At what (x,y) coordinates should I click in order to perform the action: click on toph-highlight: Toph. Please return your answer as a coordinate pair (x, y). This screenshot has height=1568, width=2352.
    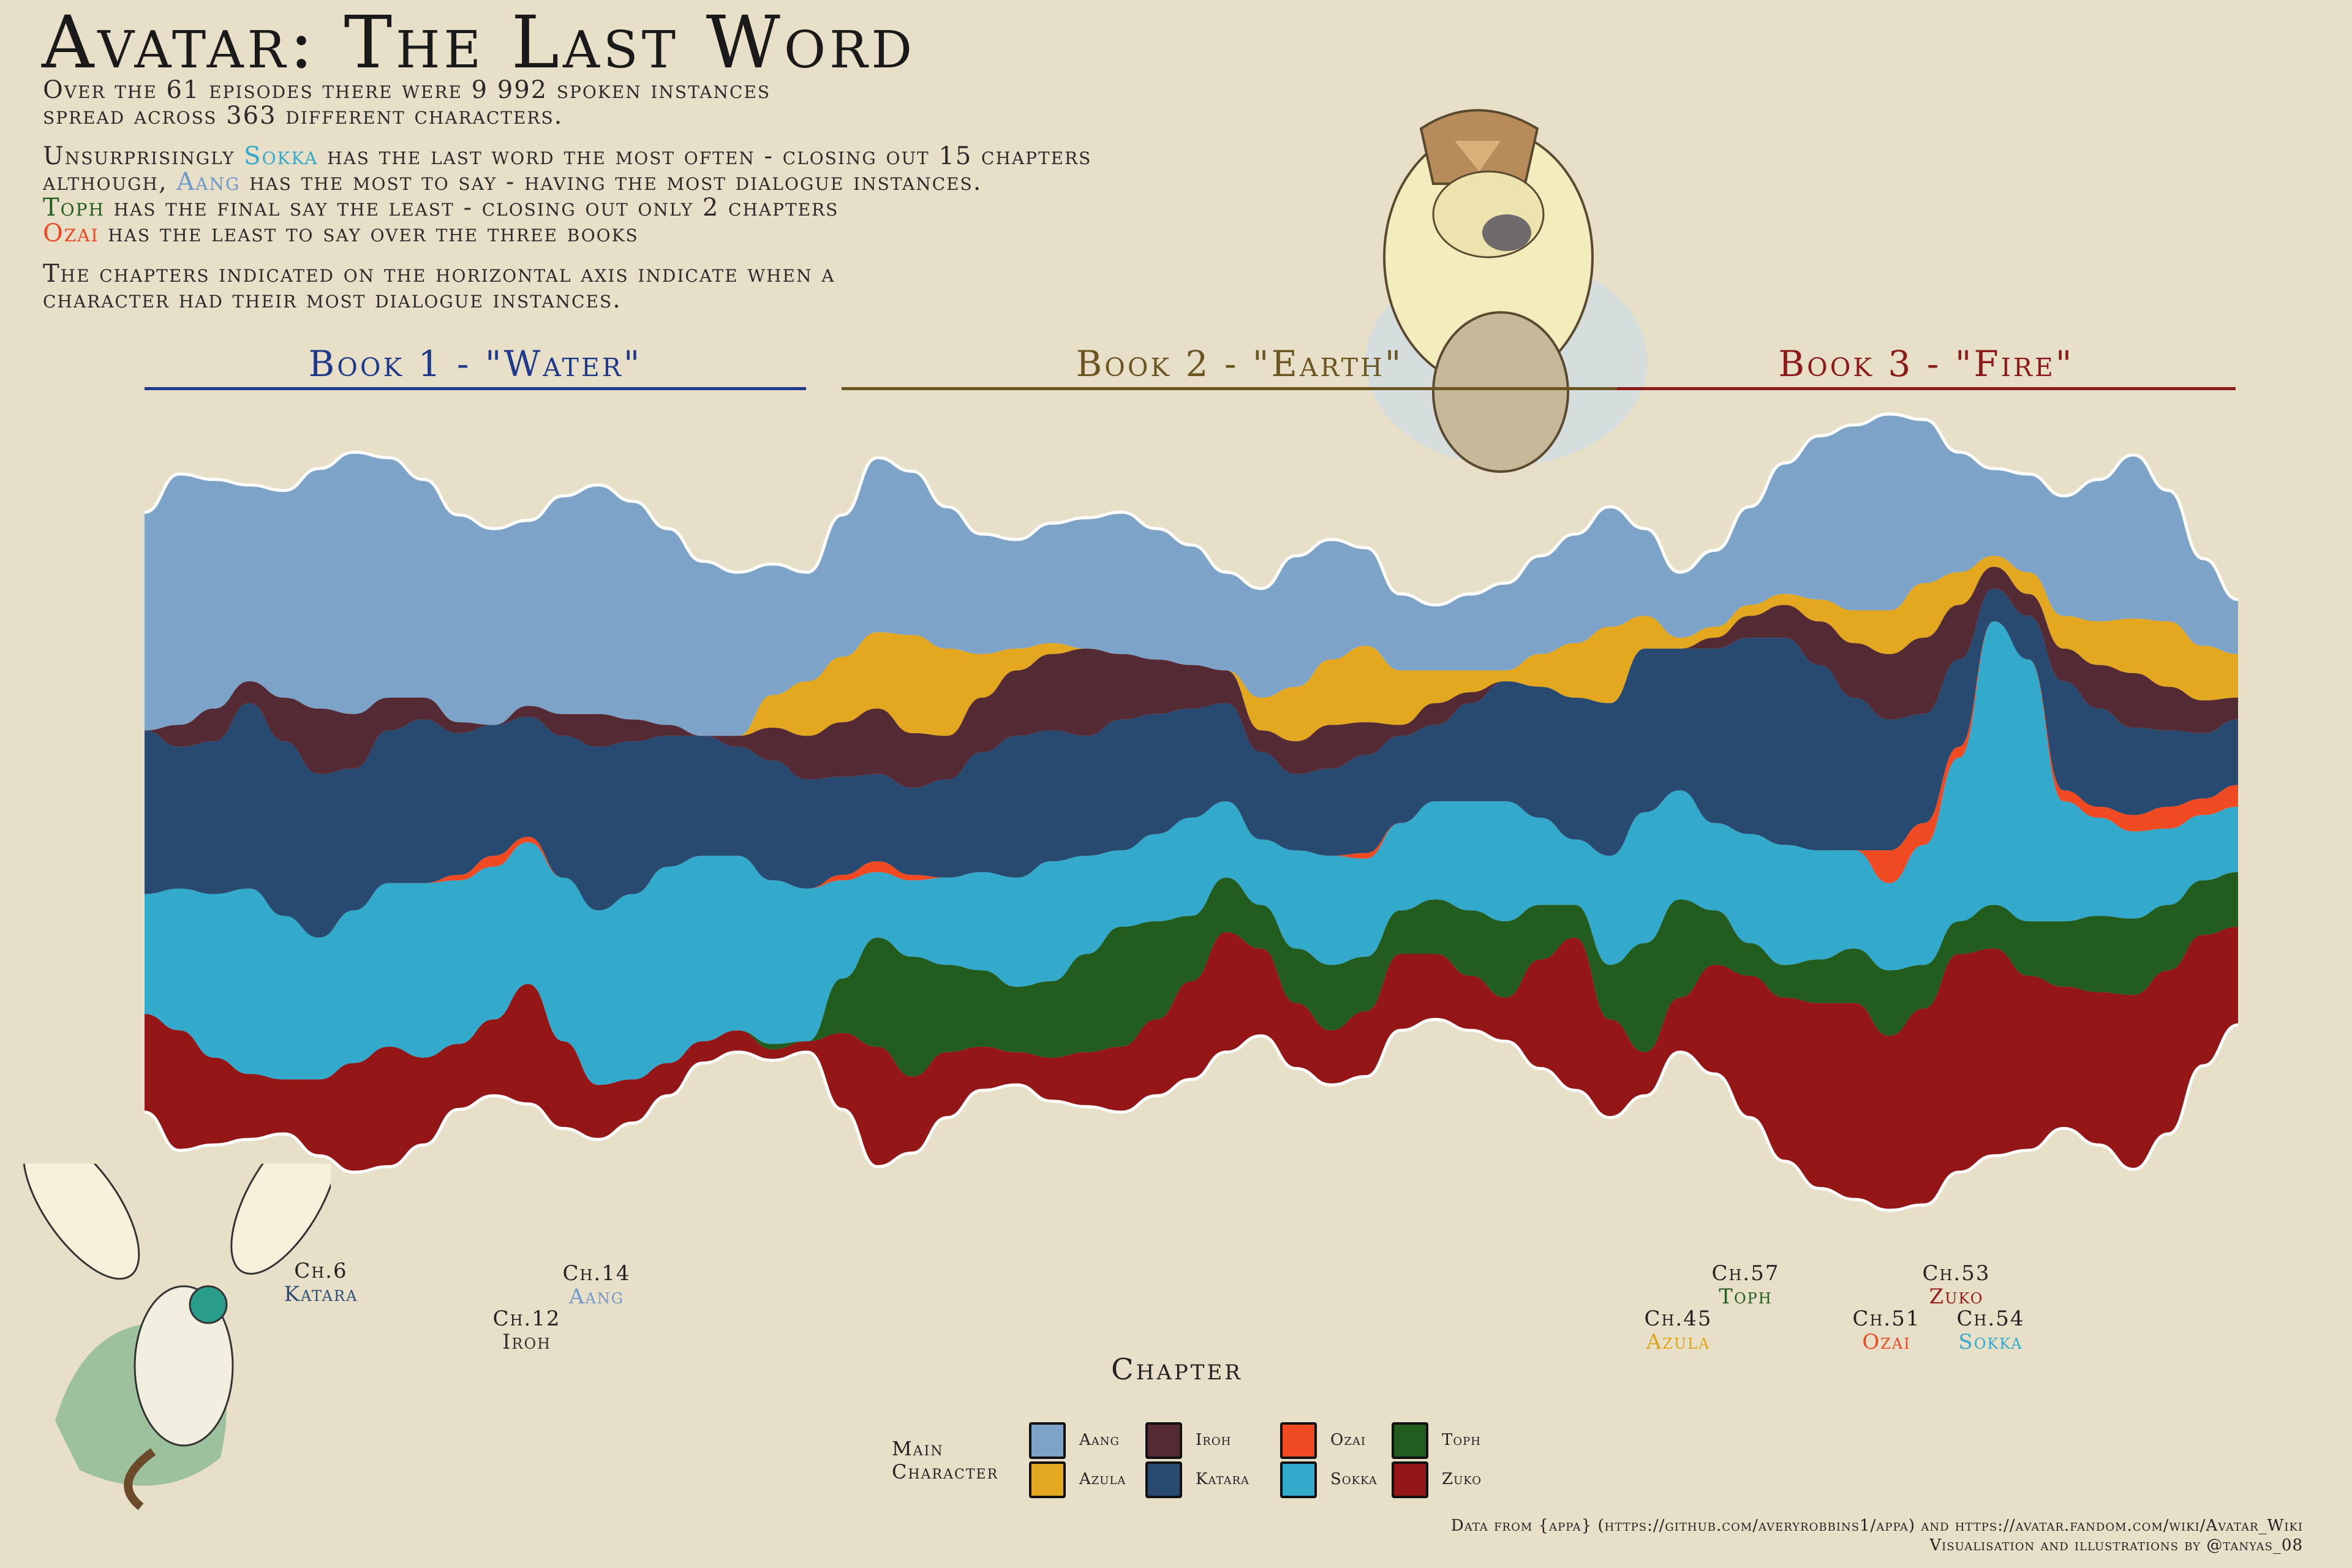
    Looking at the image, I should click on (74, 208).